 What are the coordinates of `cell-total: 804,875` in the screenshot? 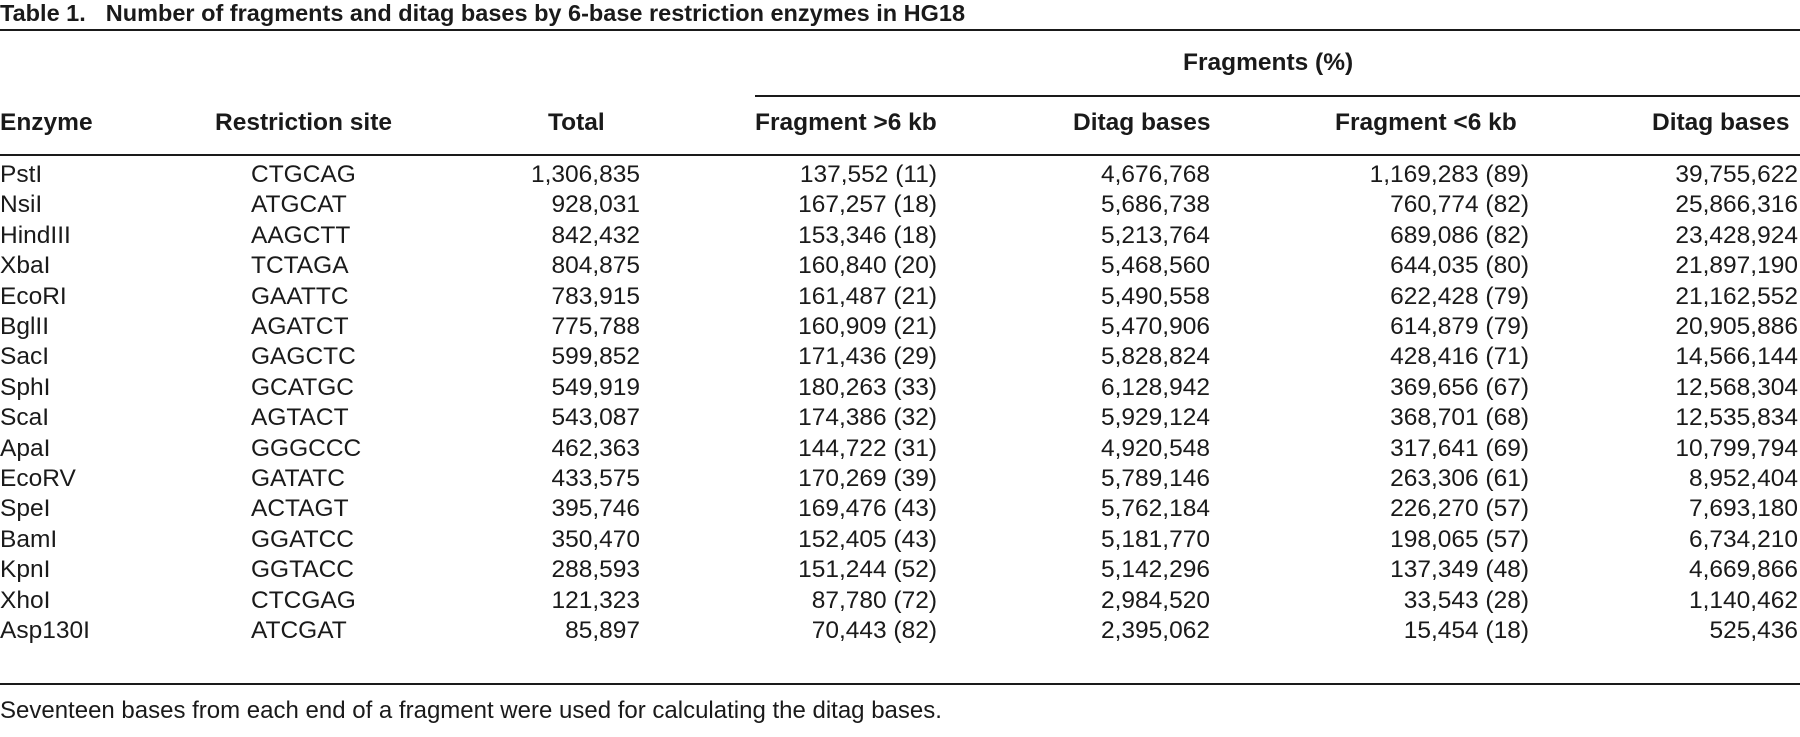 It's located at (595, 266).